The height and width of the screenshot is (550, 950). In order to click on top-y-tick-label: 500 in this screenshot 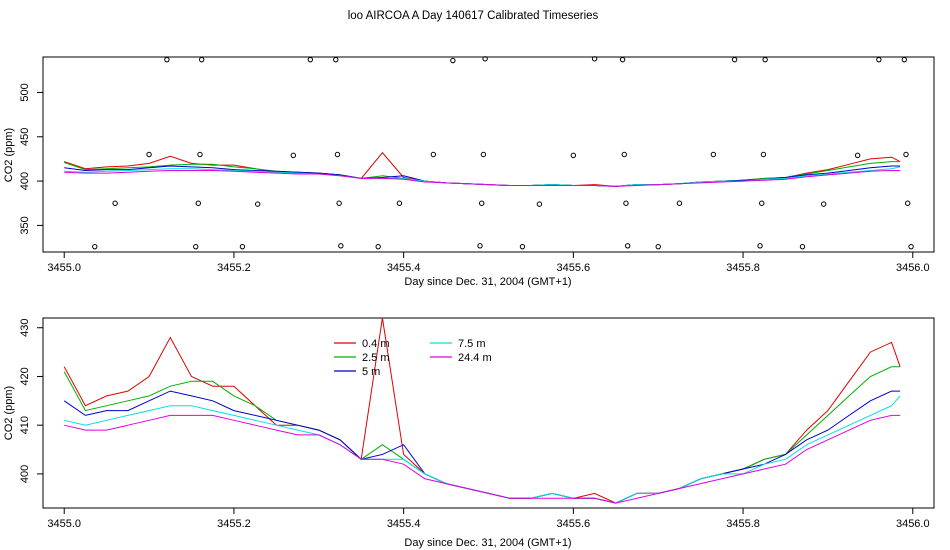, I will do `click(25, 92)`.